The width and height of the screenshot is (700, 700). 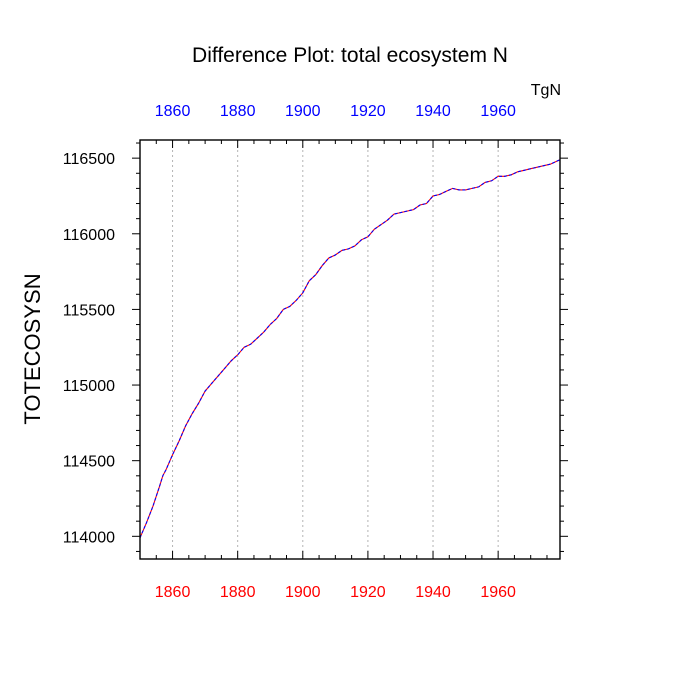 What do you see at coordinates (498, 592) in the screenshot?
I see `x-tick-label-bottom: 1960` at bounding box center [498, 592].